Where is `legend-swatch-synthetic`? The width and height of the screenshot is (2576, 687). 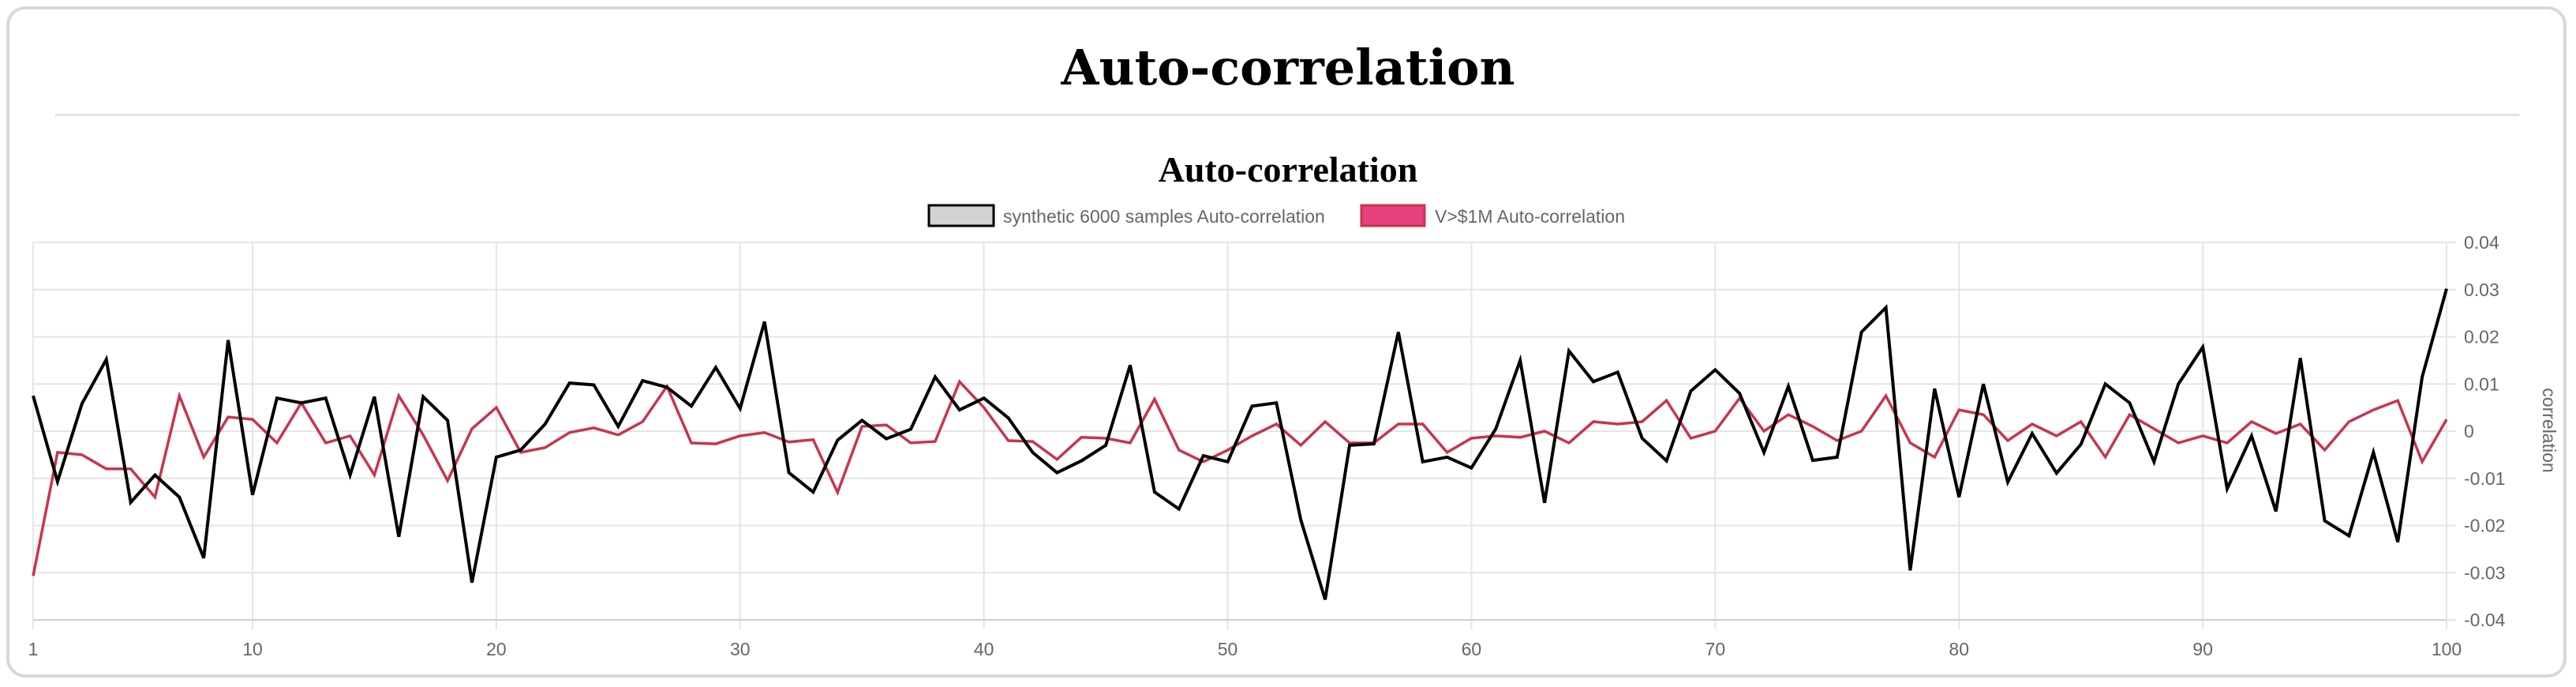
legend-swatch-synthetic is located at coordinates (961, 215).